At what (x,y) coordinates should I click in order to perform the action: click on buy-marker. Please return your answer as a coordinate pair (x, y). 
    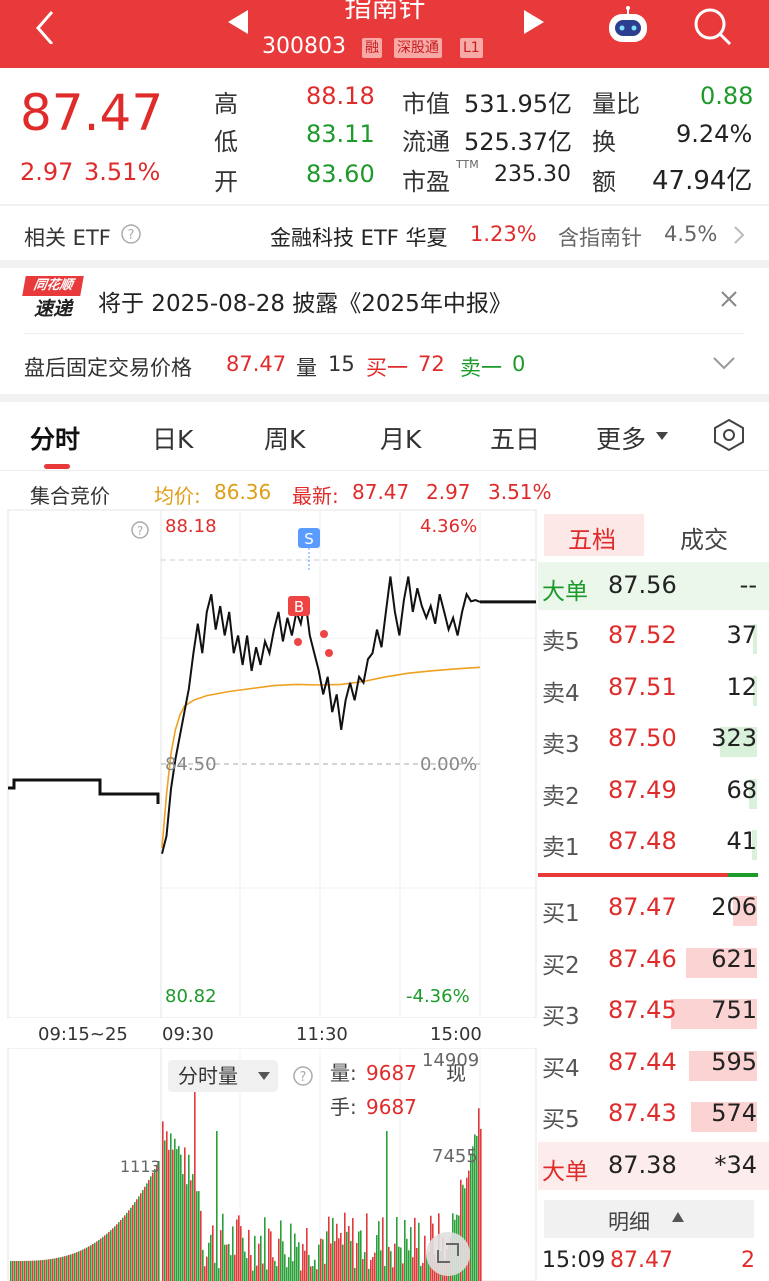
    Looking at the image, I should click on (299, 606).